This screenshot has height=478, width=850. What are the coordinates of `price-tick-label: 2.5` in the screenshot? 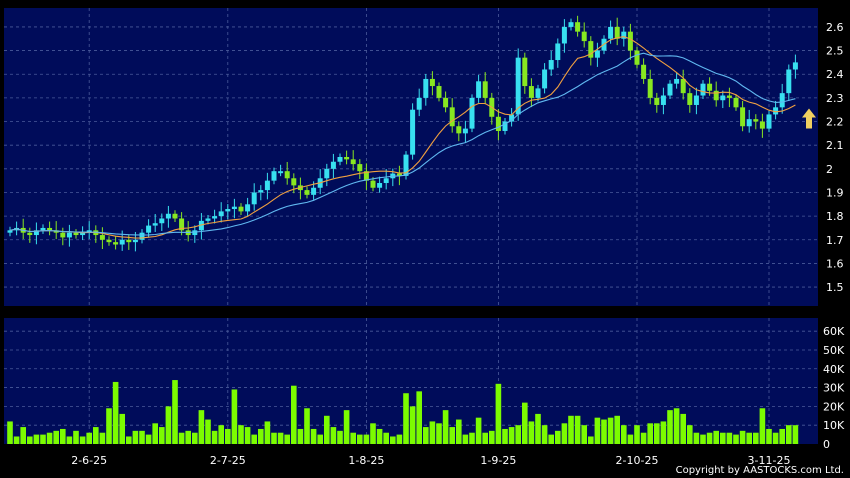 It's located at (835, 51).